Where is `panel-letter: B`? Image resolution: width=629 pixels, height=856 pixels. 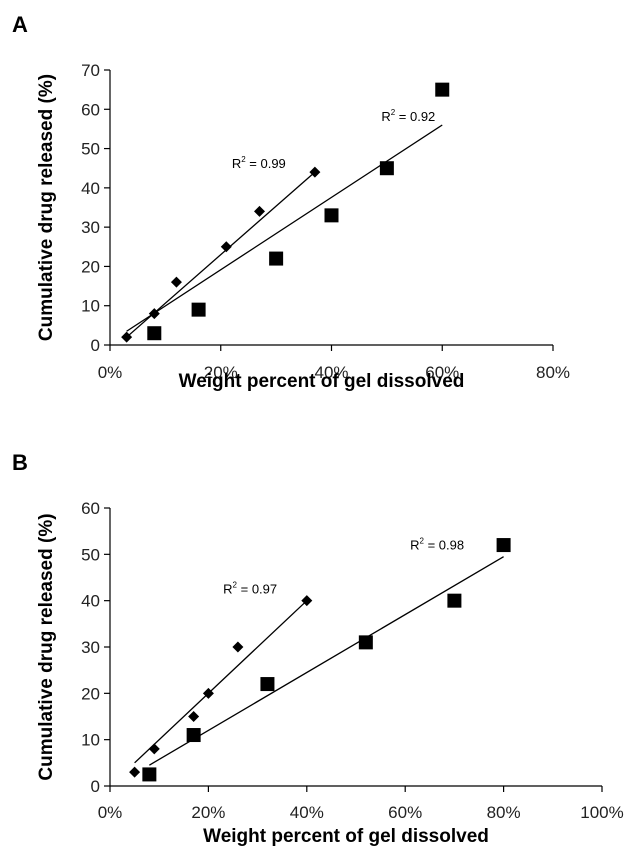
panel-letter: B is located at coordinates (20, 462).